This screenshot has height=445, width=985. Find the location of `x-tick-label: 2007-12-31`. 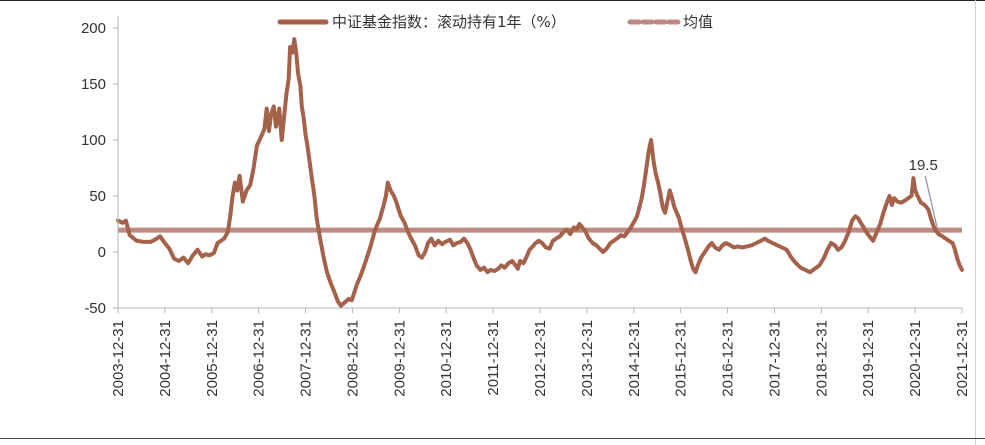

x-tick-label: 2007-12-31 is located at coordinates (306, 358).